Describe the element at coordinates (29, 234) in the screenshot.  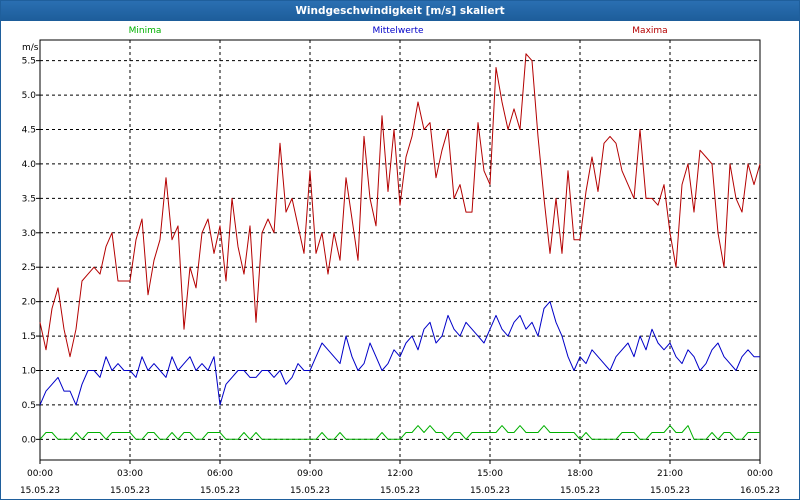
I see `y-tick-label: 3.0` at that location.